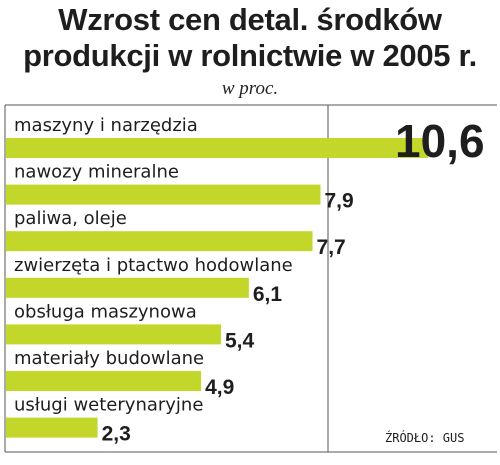 This screenshot has height=465, width=500. I want to click on value-label-3: 6,1, so click(268, 294).